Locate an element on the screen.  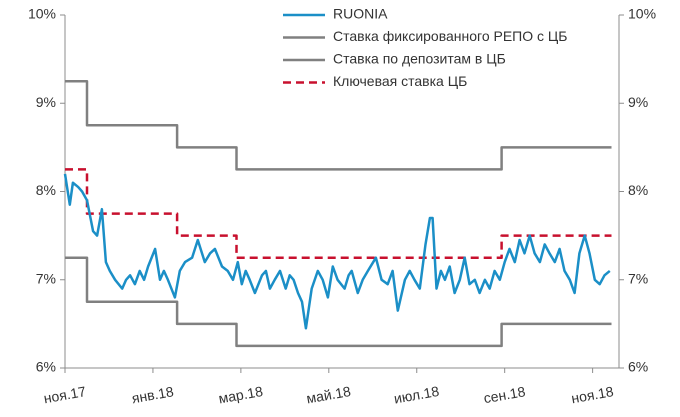
legend-label: Ставка по депозитам в ЦБ is located at coordinates (419, 59).